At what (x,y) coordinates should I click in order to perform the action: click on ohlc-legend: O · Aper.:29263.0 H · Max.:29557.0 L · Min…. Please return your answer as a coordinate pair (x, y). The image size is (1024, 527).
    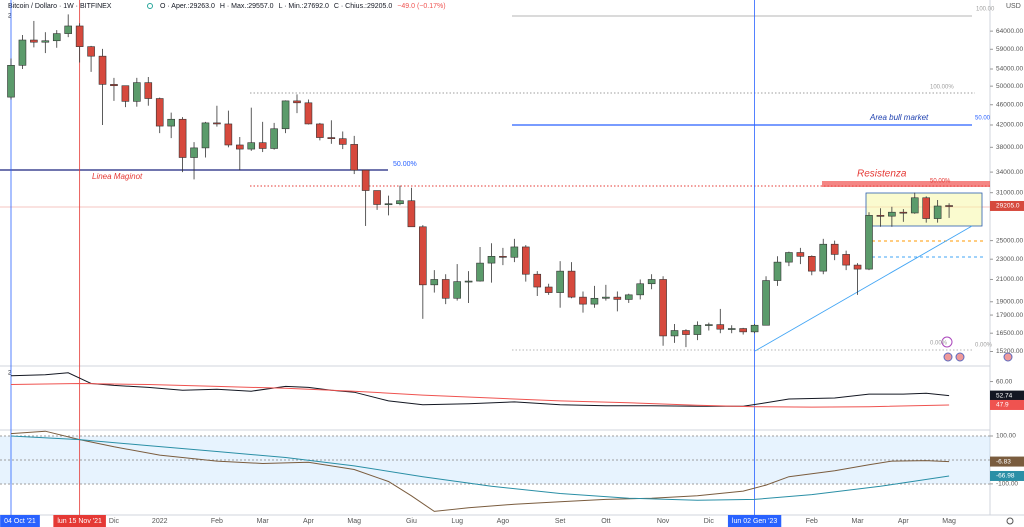
    Looking at the image, I should click on (303, 6).